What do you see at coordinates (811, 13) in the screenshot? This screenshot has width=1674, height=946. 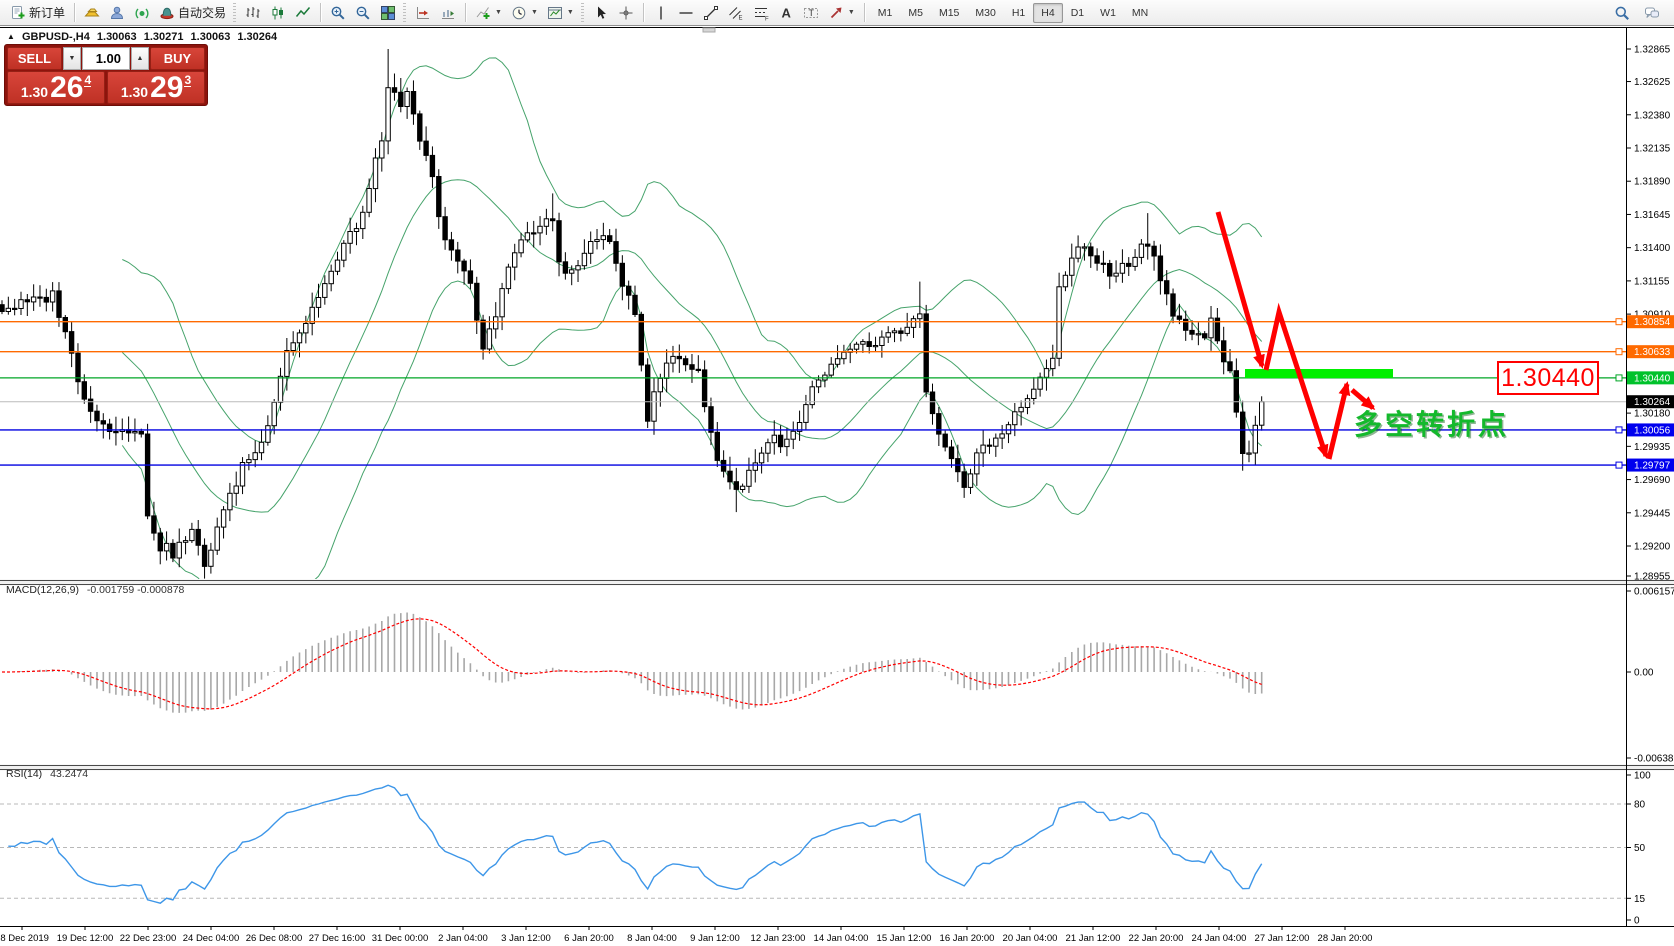 I see `text-label-button: T` at bounding box center [811, 13].